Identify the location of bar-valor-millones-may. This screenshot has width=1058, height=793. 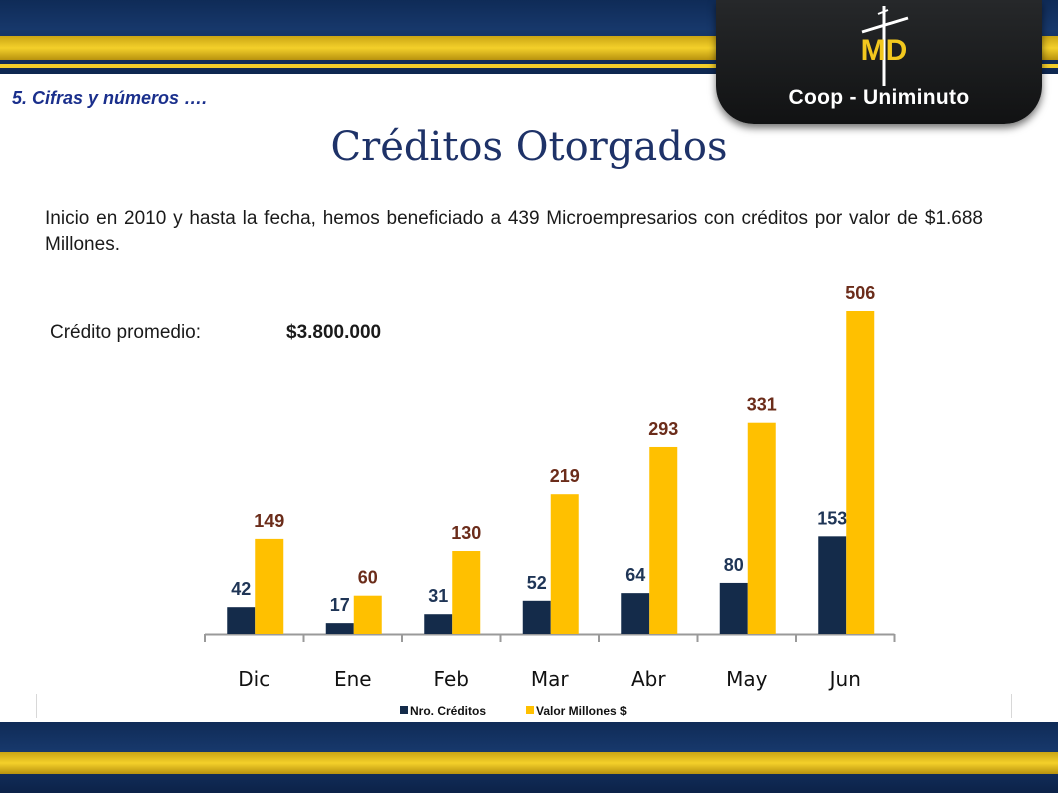
(761, 528).